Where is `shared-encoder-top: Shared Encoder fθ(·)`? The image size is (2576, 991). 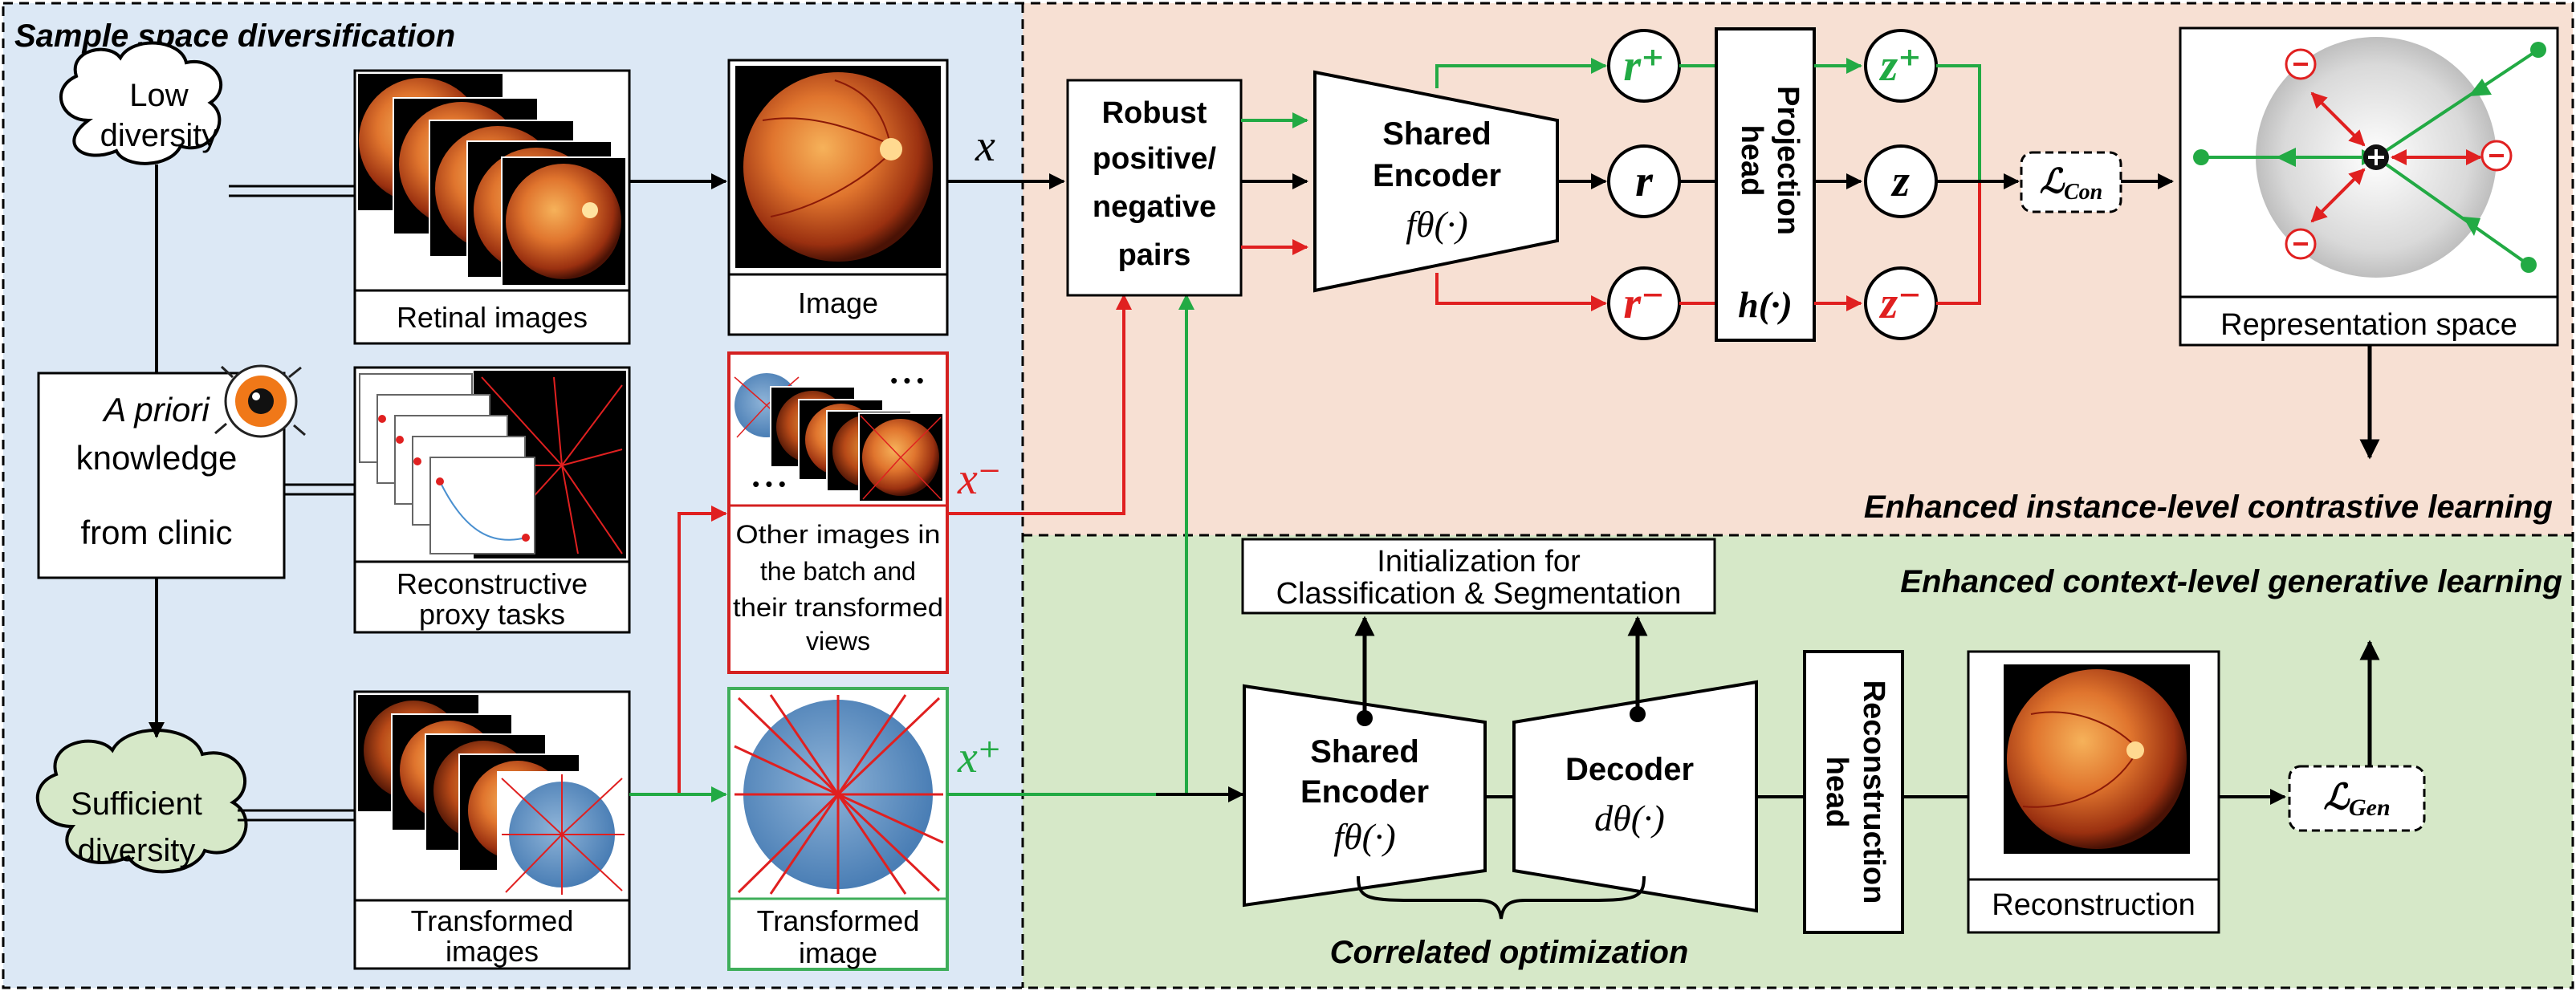
shared-encoder-top: Shared Encoder fθ(·) is located at coordinates (1436, 181).